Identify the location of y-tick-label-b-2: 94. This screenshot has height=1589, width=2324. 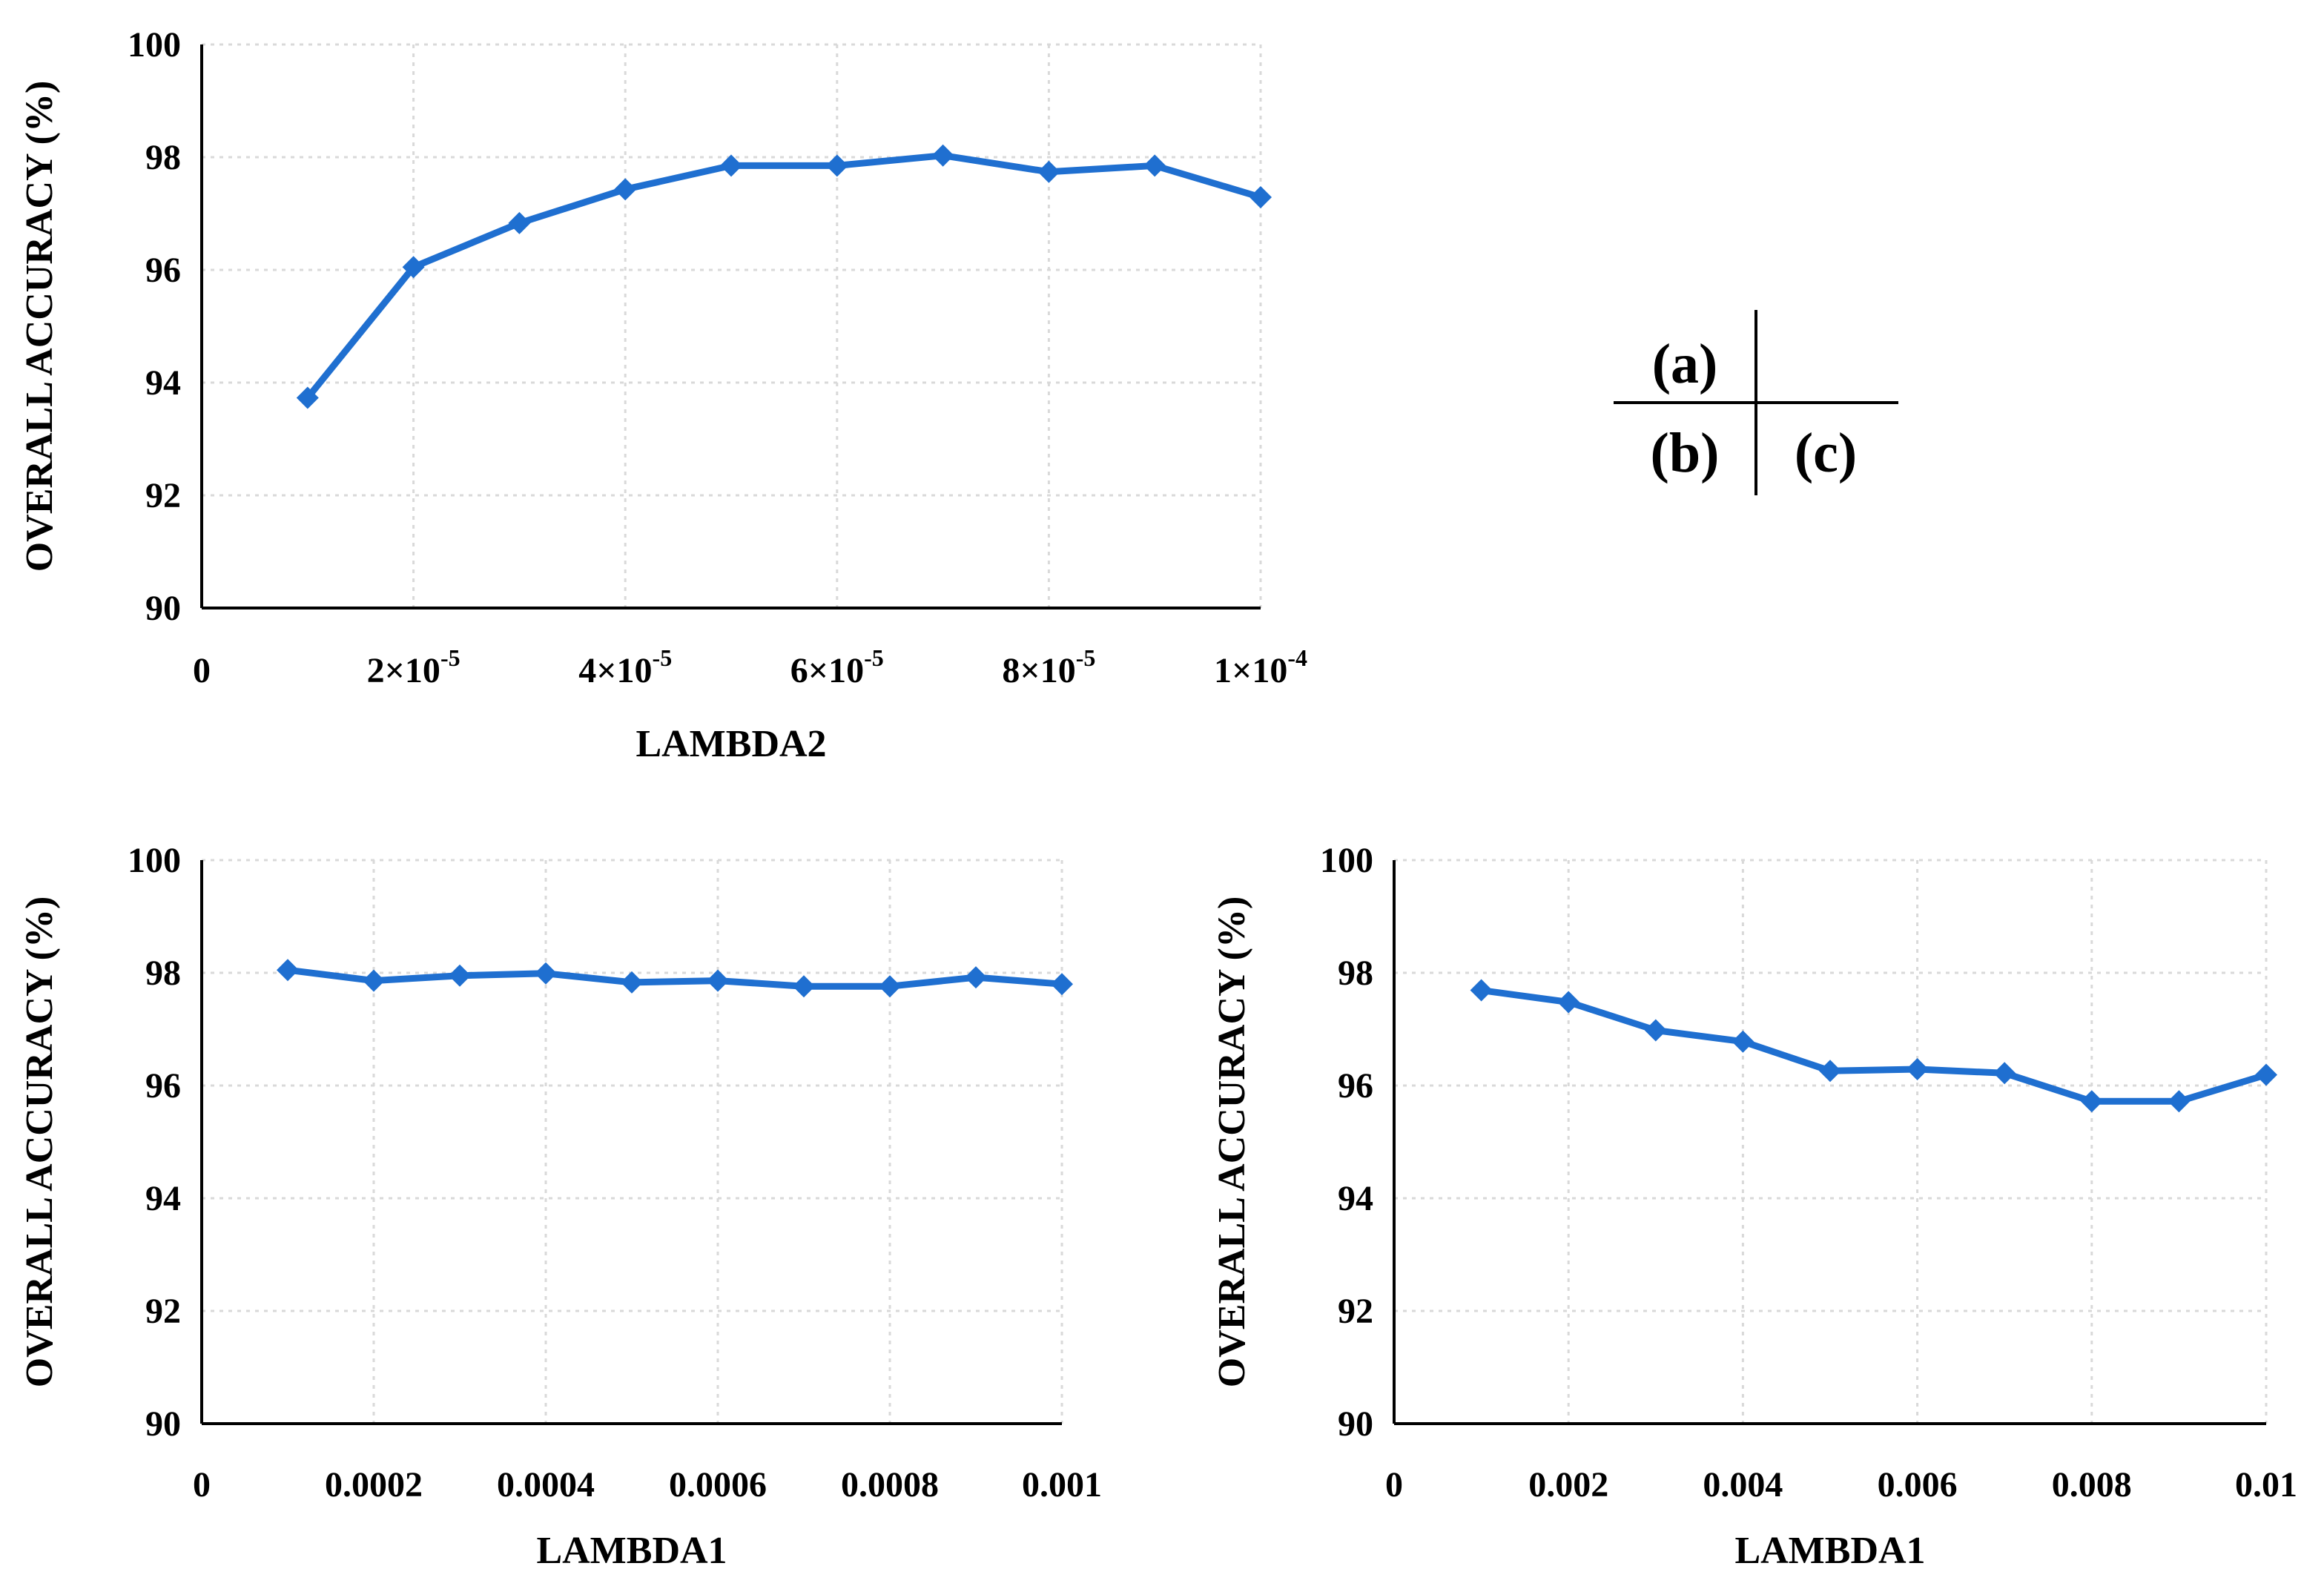
(163, 1198).